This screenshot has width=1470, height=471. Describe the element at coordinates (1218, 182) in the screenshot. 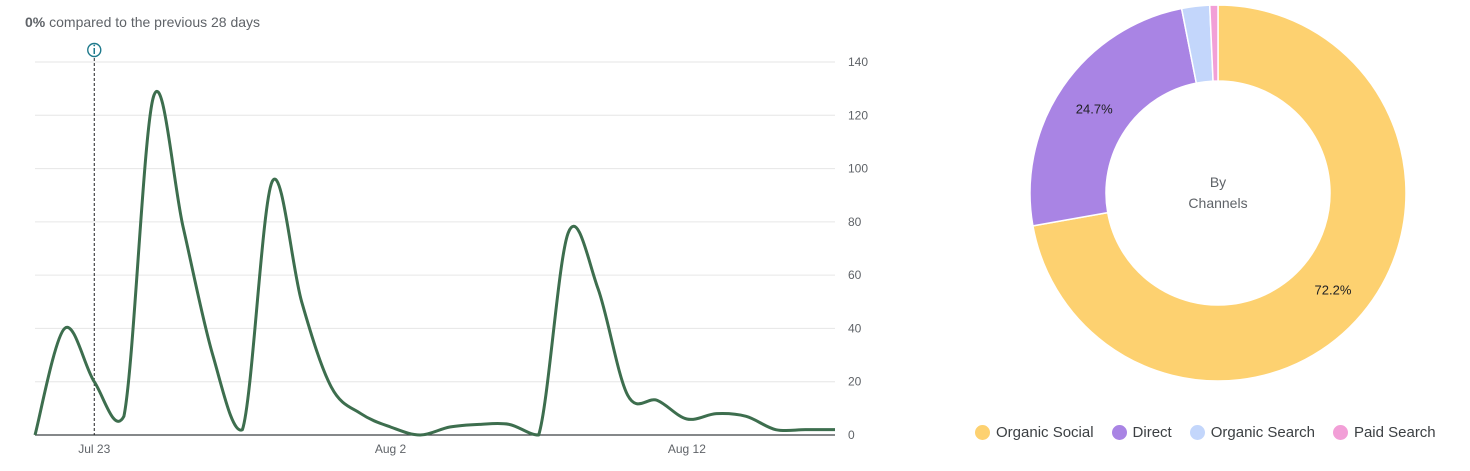

I see `donut-center-label: By` at that location.